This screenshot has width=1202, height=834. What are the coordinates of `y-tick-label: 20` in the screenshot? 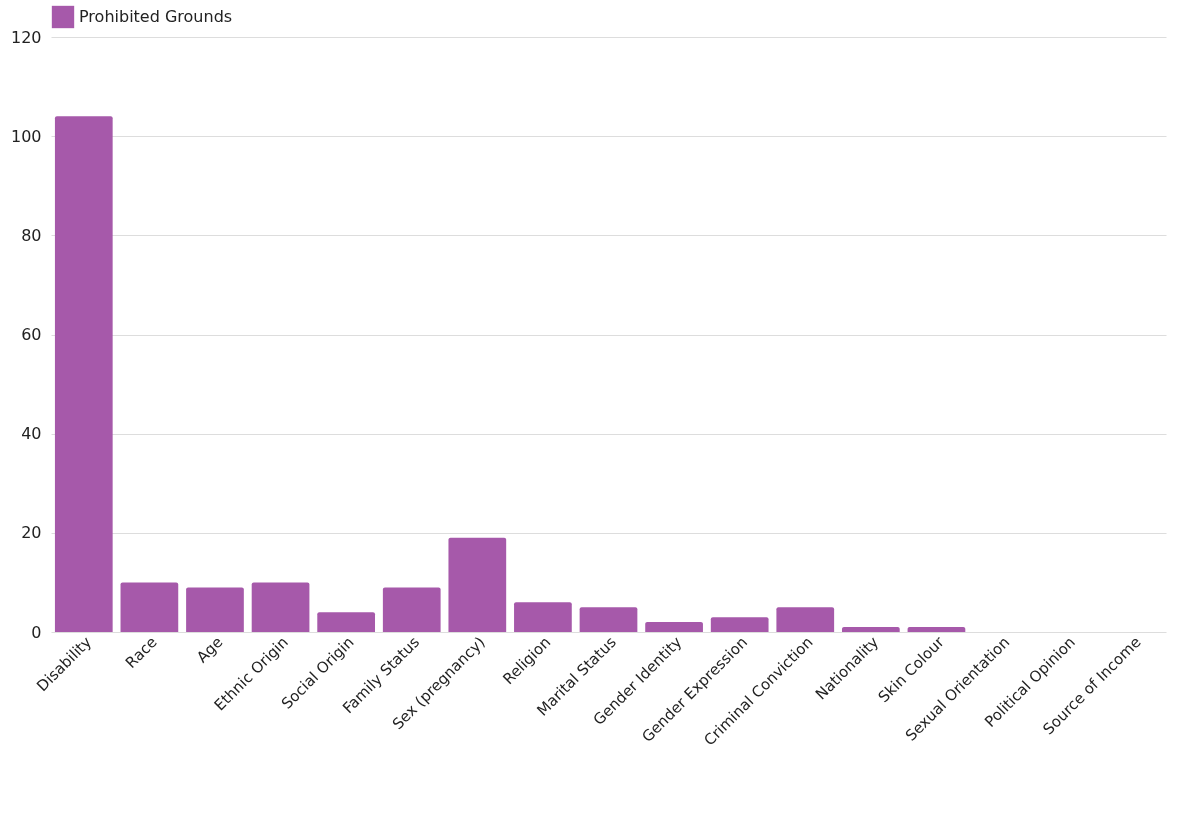 It's located at (31, 533).